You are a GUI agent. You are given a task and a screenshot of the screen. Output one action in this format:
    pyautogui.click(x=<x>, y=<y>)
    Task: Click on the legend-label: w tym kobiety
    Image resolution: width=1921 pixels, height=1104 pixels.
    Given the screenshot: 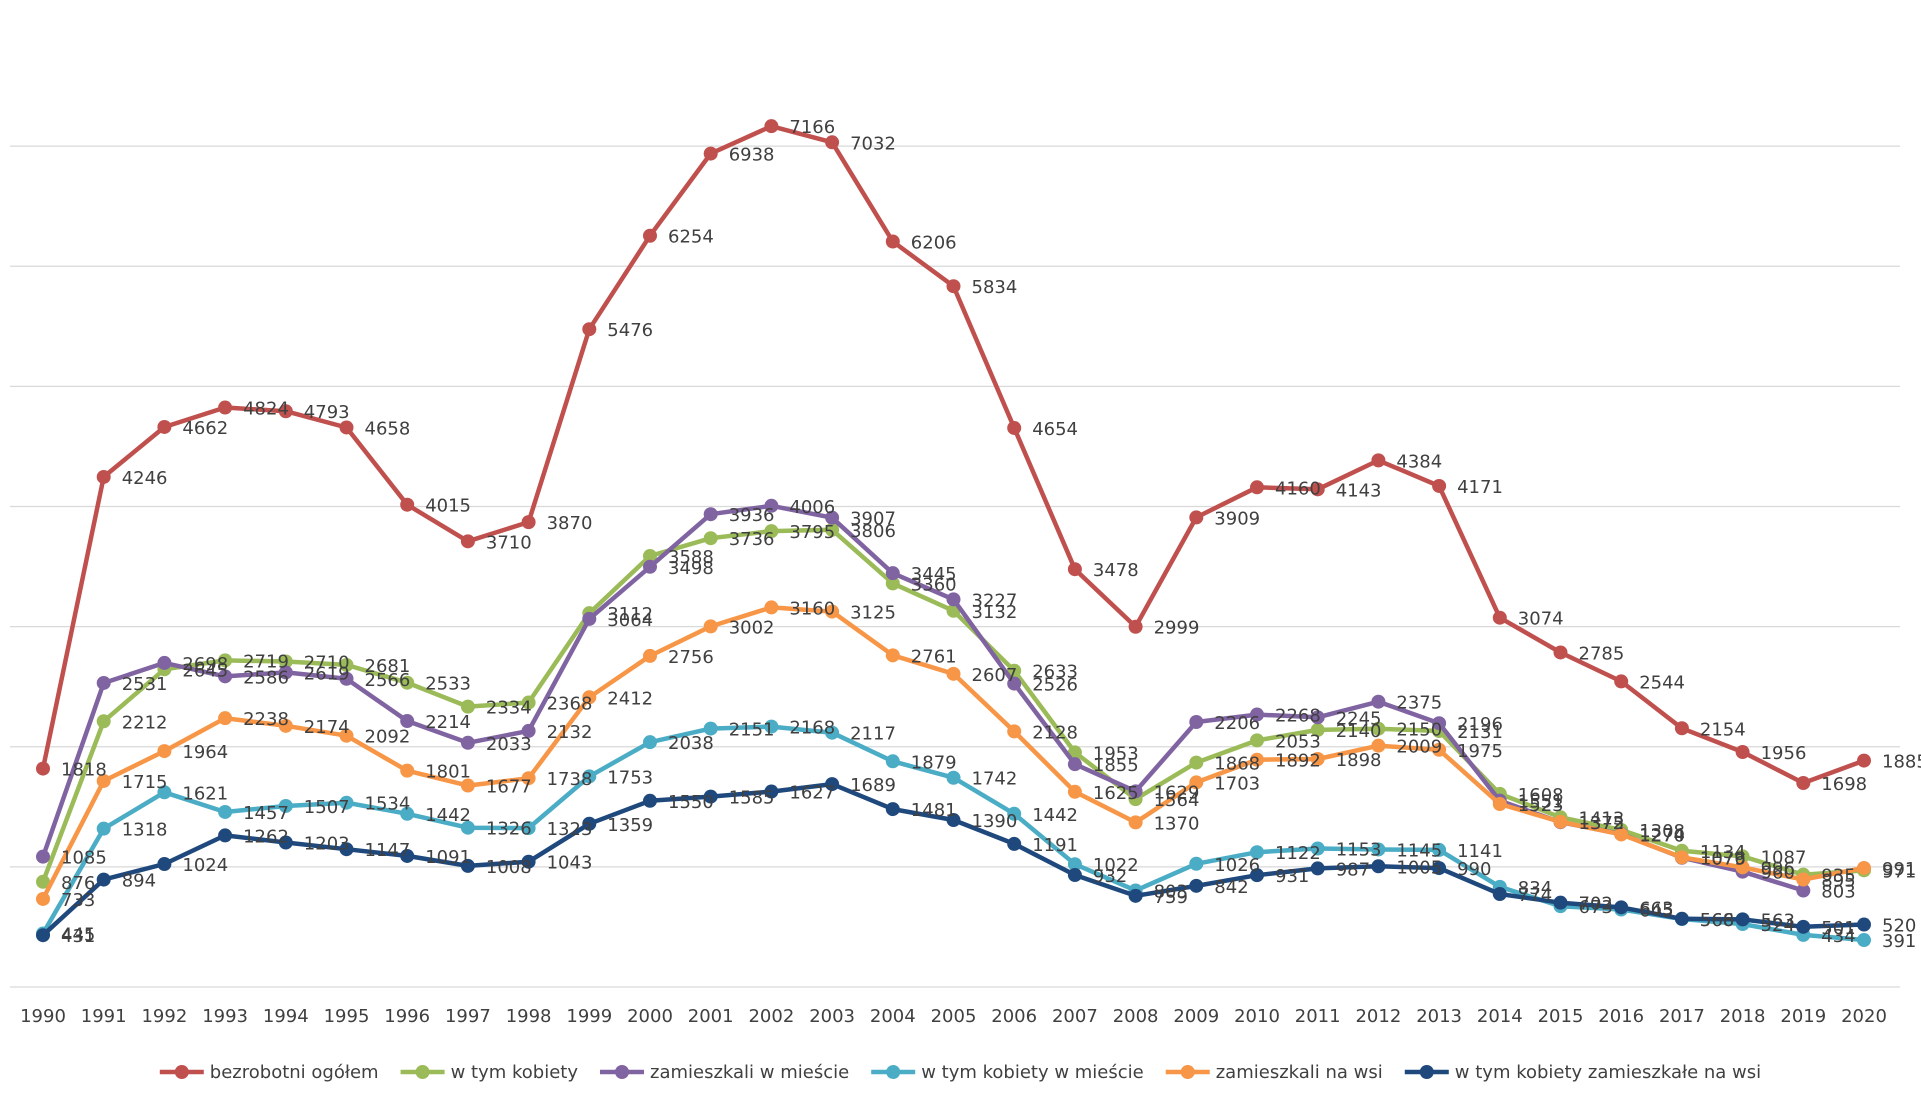 What is the action you would take?
    pyautogui.click(x=515, y=1072)
    